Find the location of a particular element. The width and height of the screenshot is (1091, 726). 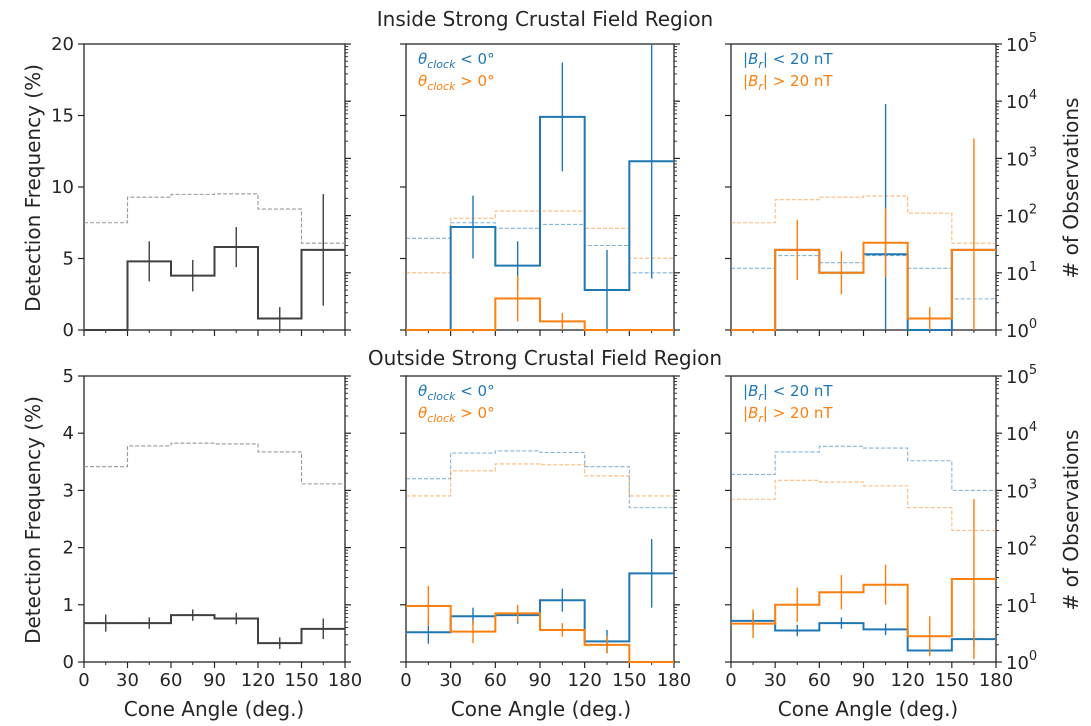

y-tick-label: 2 is located at coordinates (68, 548).